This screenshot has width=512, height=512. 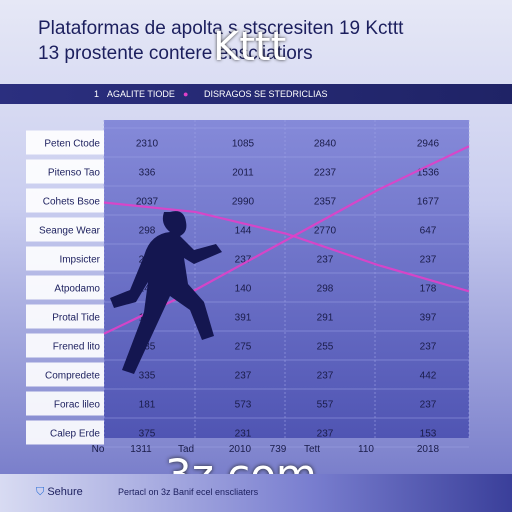 I want to click on cell-value: 135, so click(x=147, y=347).